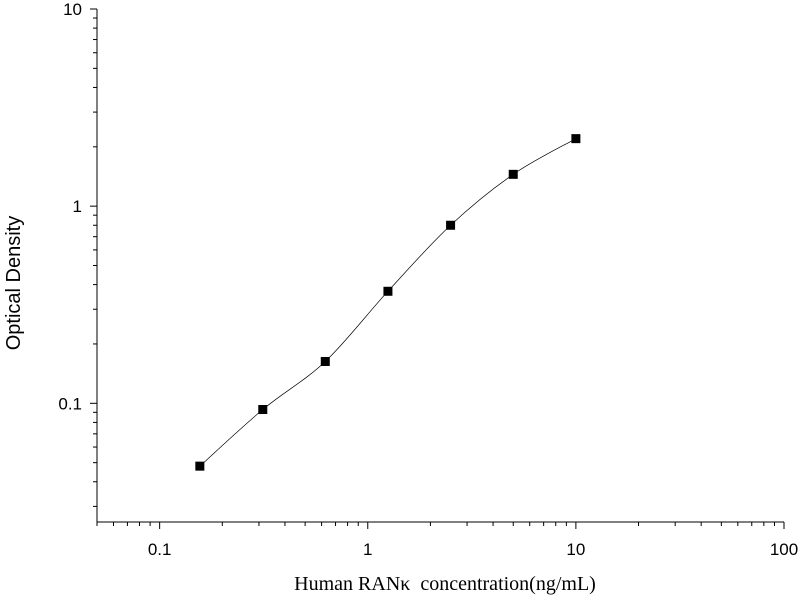 The height and width of the screenshot is (600, 800). I want to click on x-tick-label: 1, so click(367, 549).